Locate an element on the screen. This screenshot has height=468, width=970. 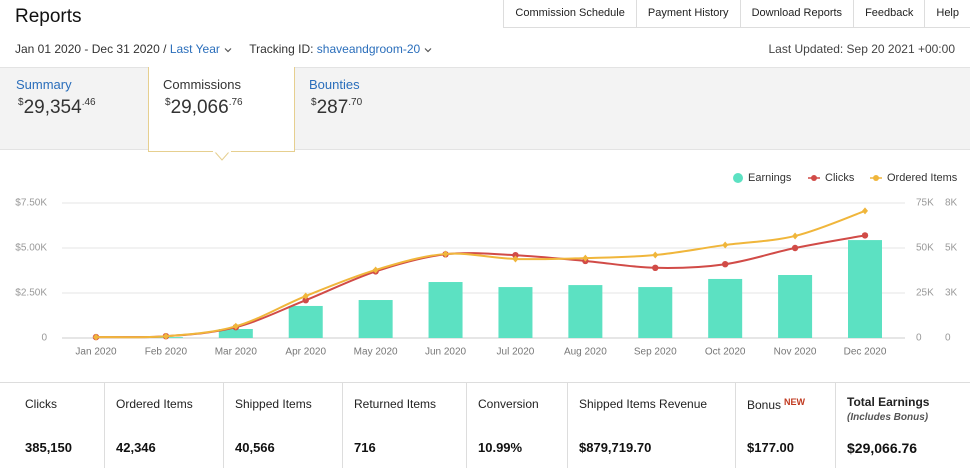
stat-label: Conversion is located at coordinates (508, 404).